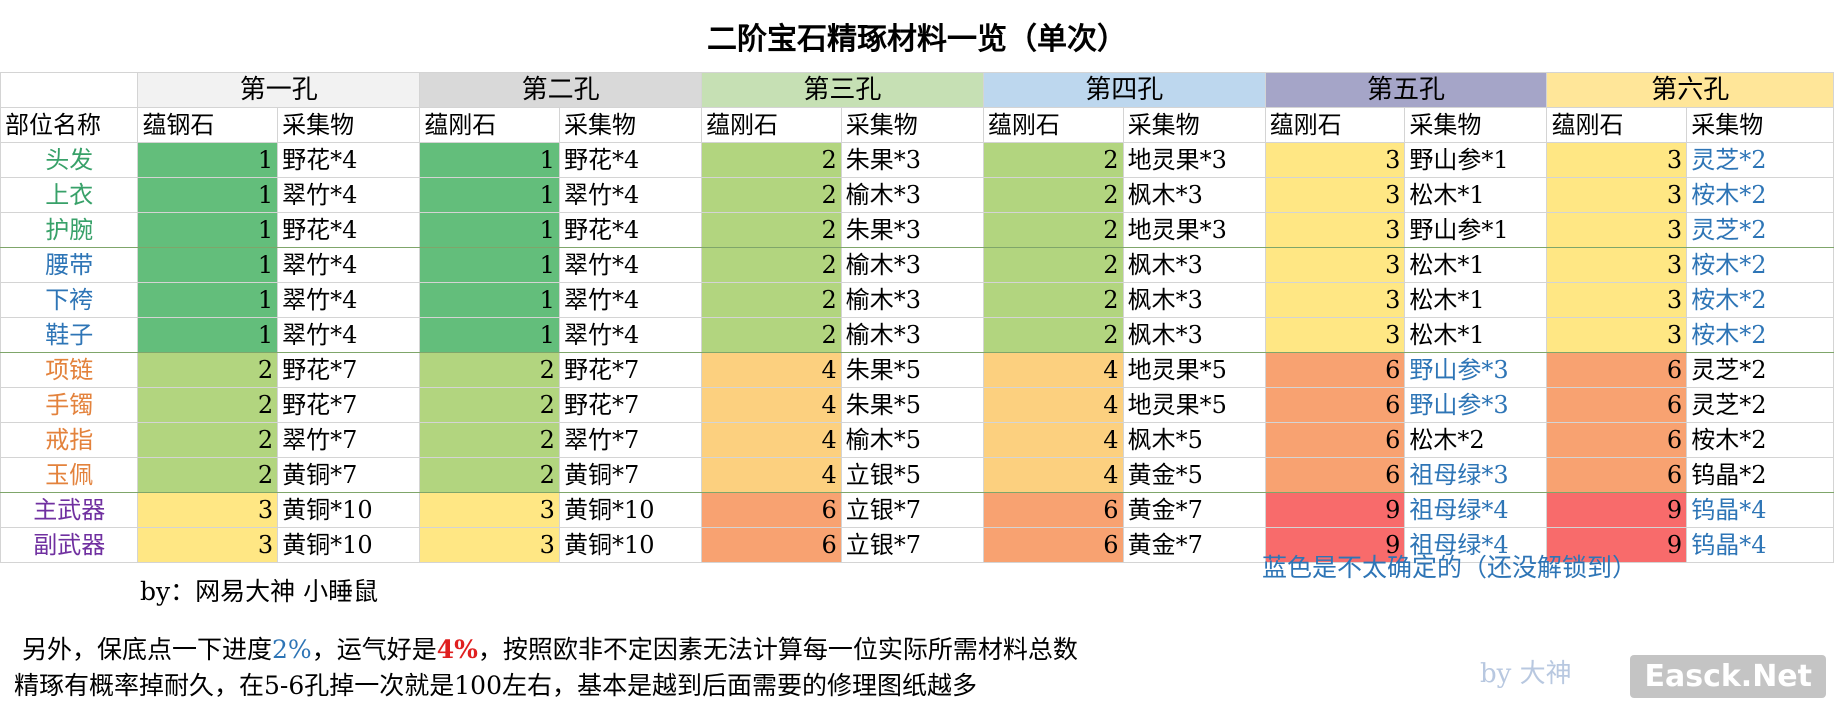 This screenshot has width=1834, height=704. I want to click on corner-cell, so click(69, 90).